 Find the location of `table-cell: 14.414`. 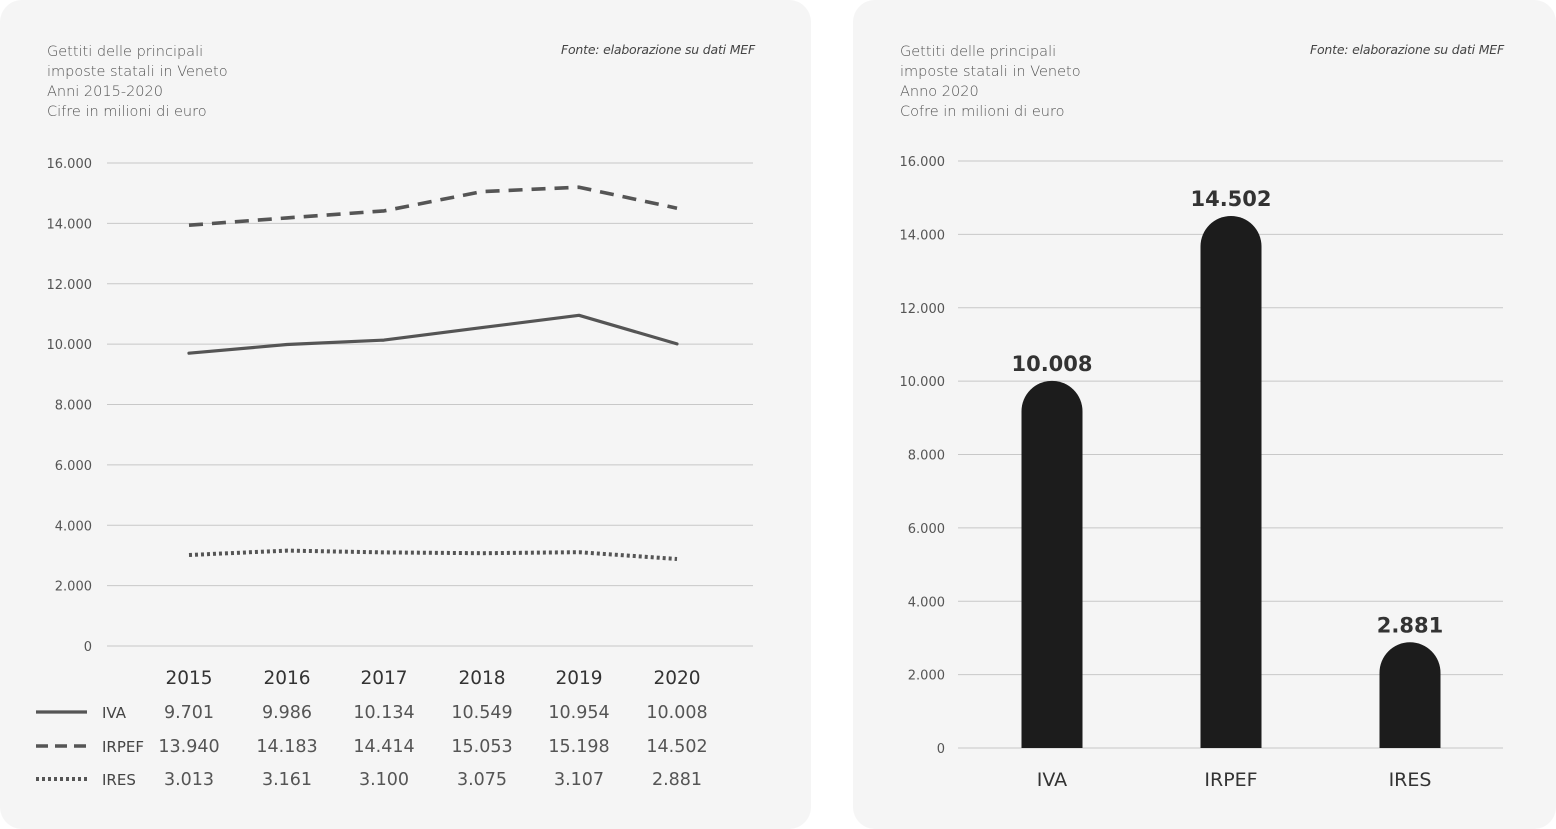

table-cell: 14.414 is located at coordinates (383, 747).